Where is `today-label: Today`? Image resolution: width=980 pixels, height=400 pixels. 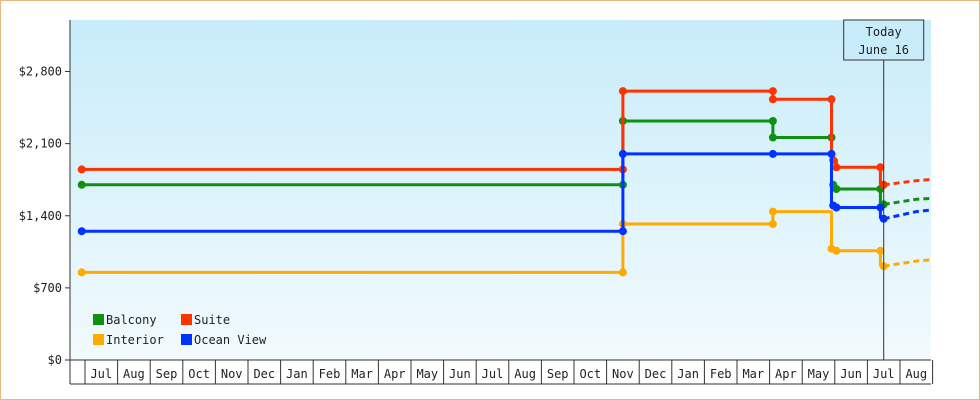
today-label: Today is located at coordinates (884, 32).